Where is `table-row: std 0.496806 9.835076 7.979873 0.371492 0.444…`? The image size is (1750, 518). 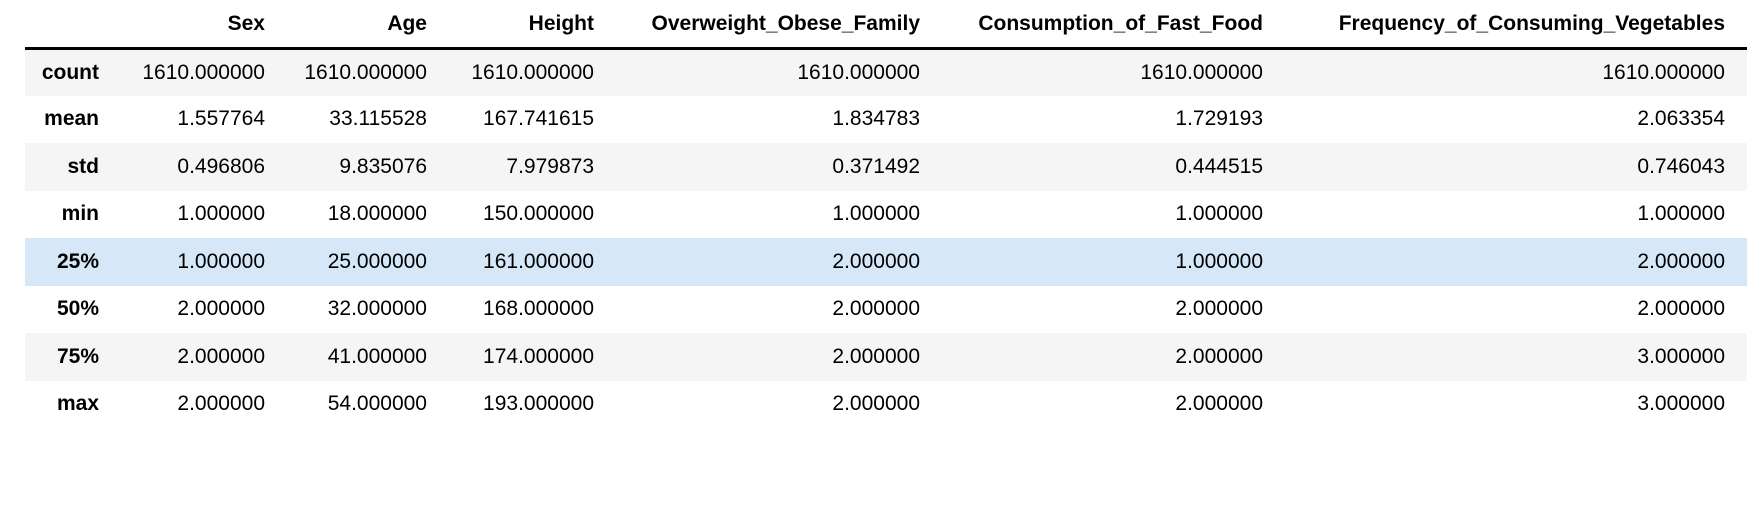
table-row: std 0.496806 9.835076 7.979873 0.371492 0.444… is located at coordinates (886, 167).